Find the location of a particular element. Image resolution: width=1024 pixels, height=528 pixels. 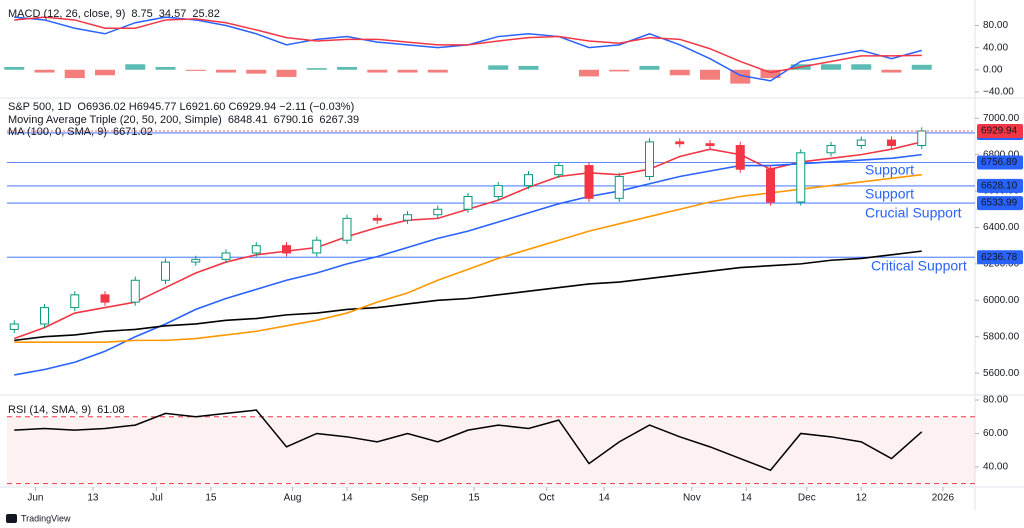

legend-value: 34.57 is located at coordinates (173, 14).